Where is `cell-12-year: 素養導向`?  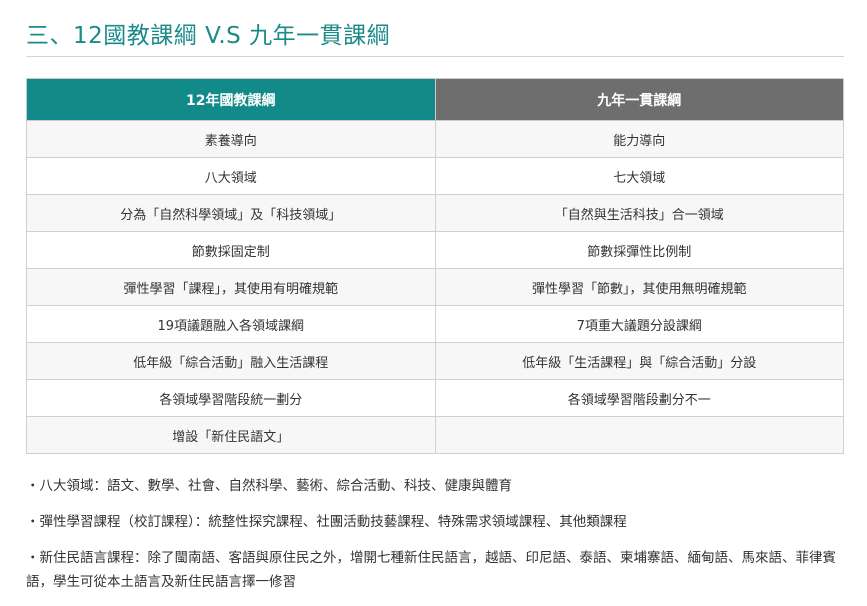 cell-12-year: 素養導向 is located at coordinates (231, 139).